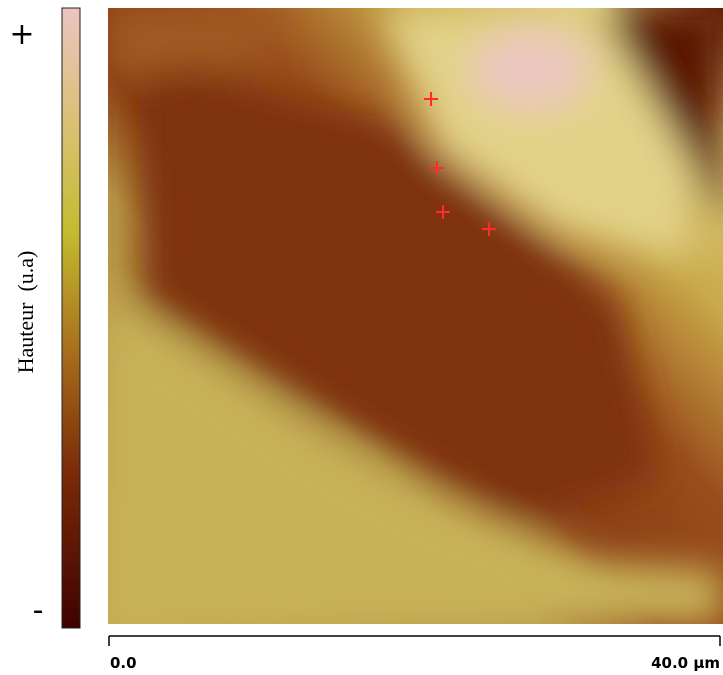  I want to click on colorbar-min: -, so click(38, 610).